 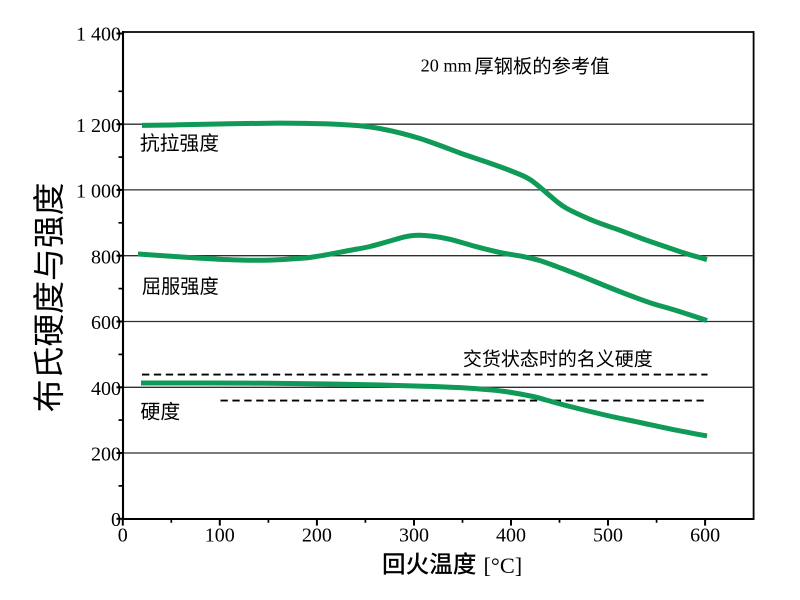 What do you see at coordinates (98, 126) in the screenshot?
I see `svg-text: 1 200` at bounding box center [98, 126].